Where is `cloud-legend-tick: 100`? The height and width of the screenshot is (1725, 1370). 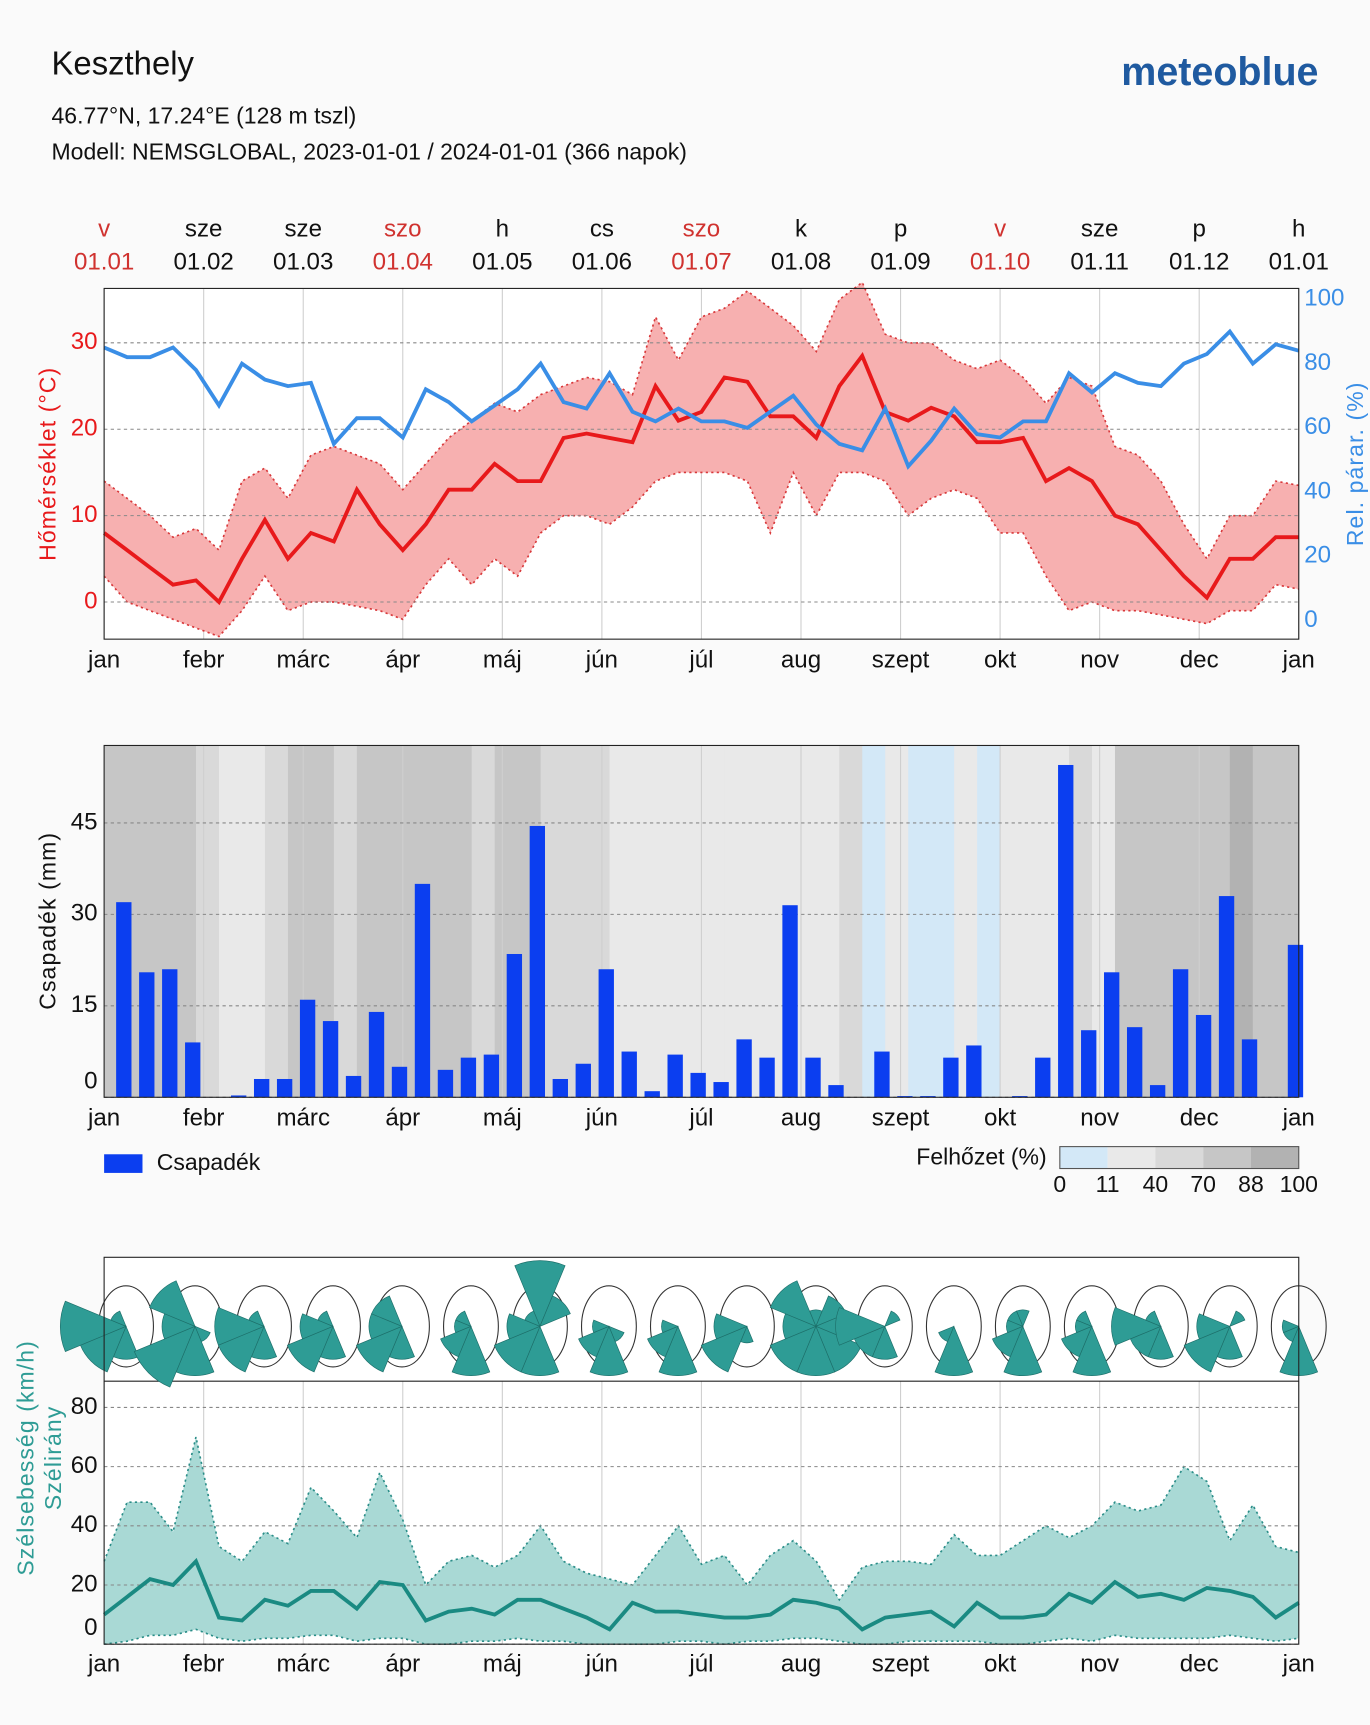
cloud-legend-tick: 100 is located at coordinates (1299, 1184).